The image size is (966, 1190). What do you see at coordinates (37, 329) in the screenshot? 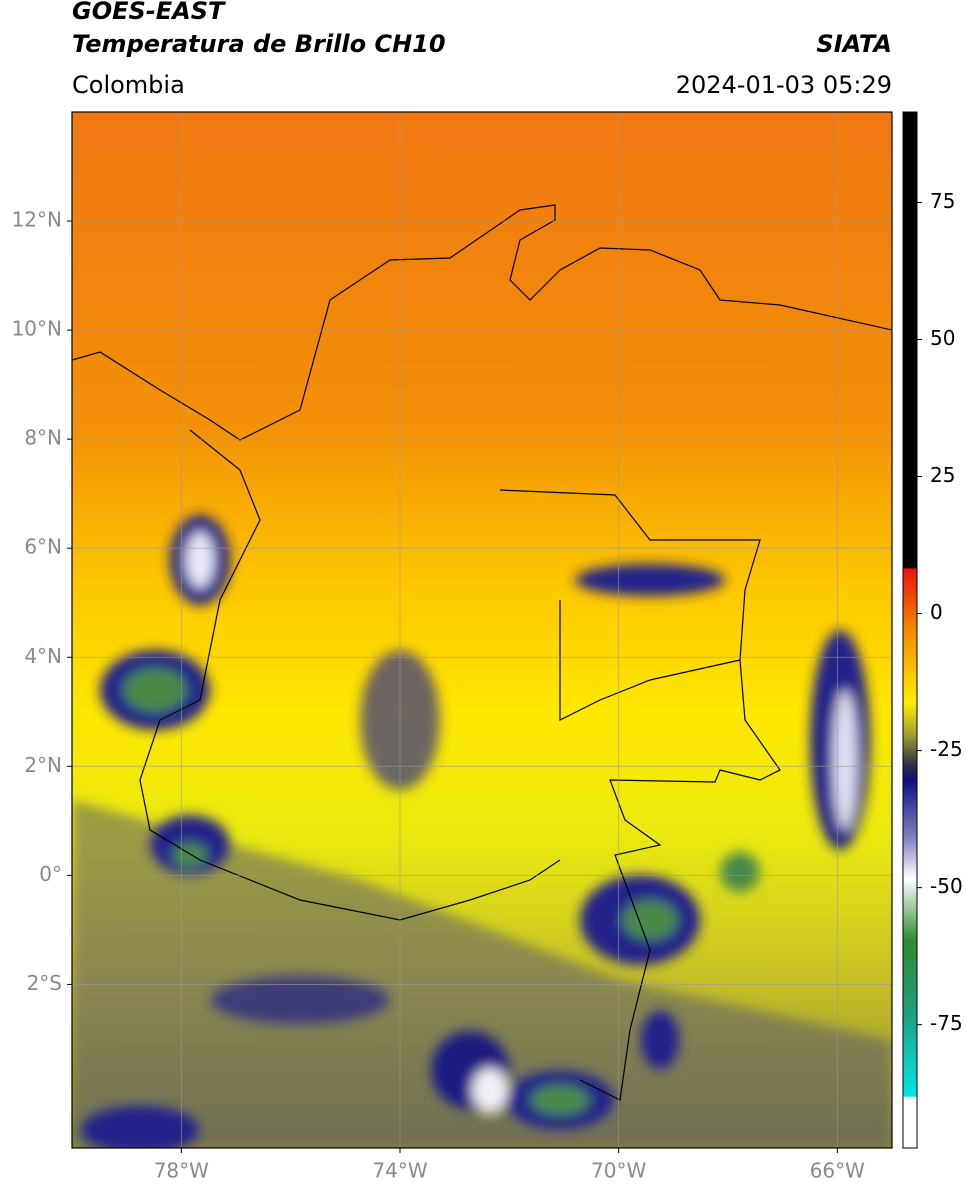
I see `y-tick-label: 10°N` at bounding box center [37, 329].